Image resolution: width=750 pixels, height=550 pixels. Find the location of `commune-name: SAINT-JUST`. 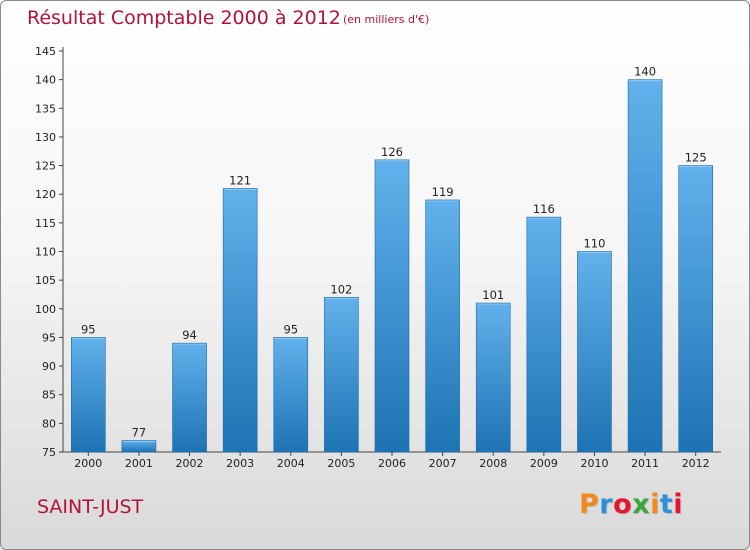

commune-name: SAINT-JUST is located at coordinates (90, 507).